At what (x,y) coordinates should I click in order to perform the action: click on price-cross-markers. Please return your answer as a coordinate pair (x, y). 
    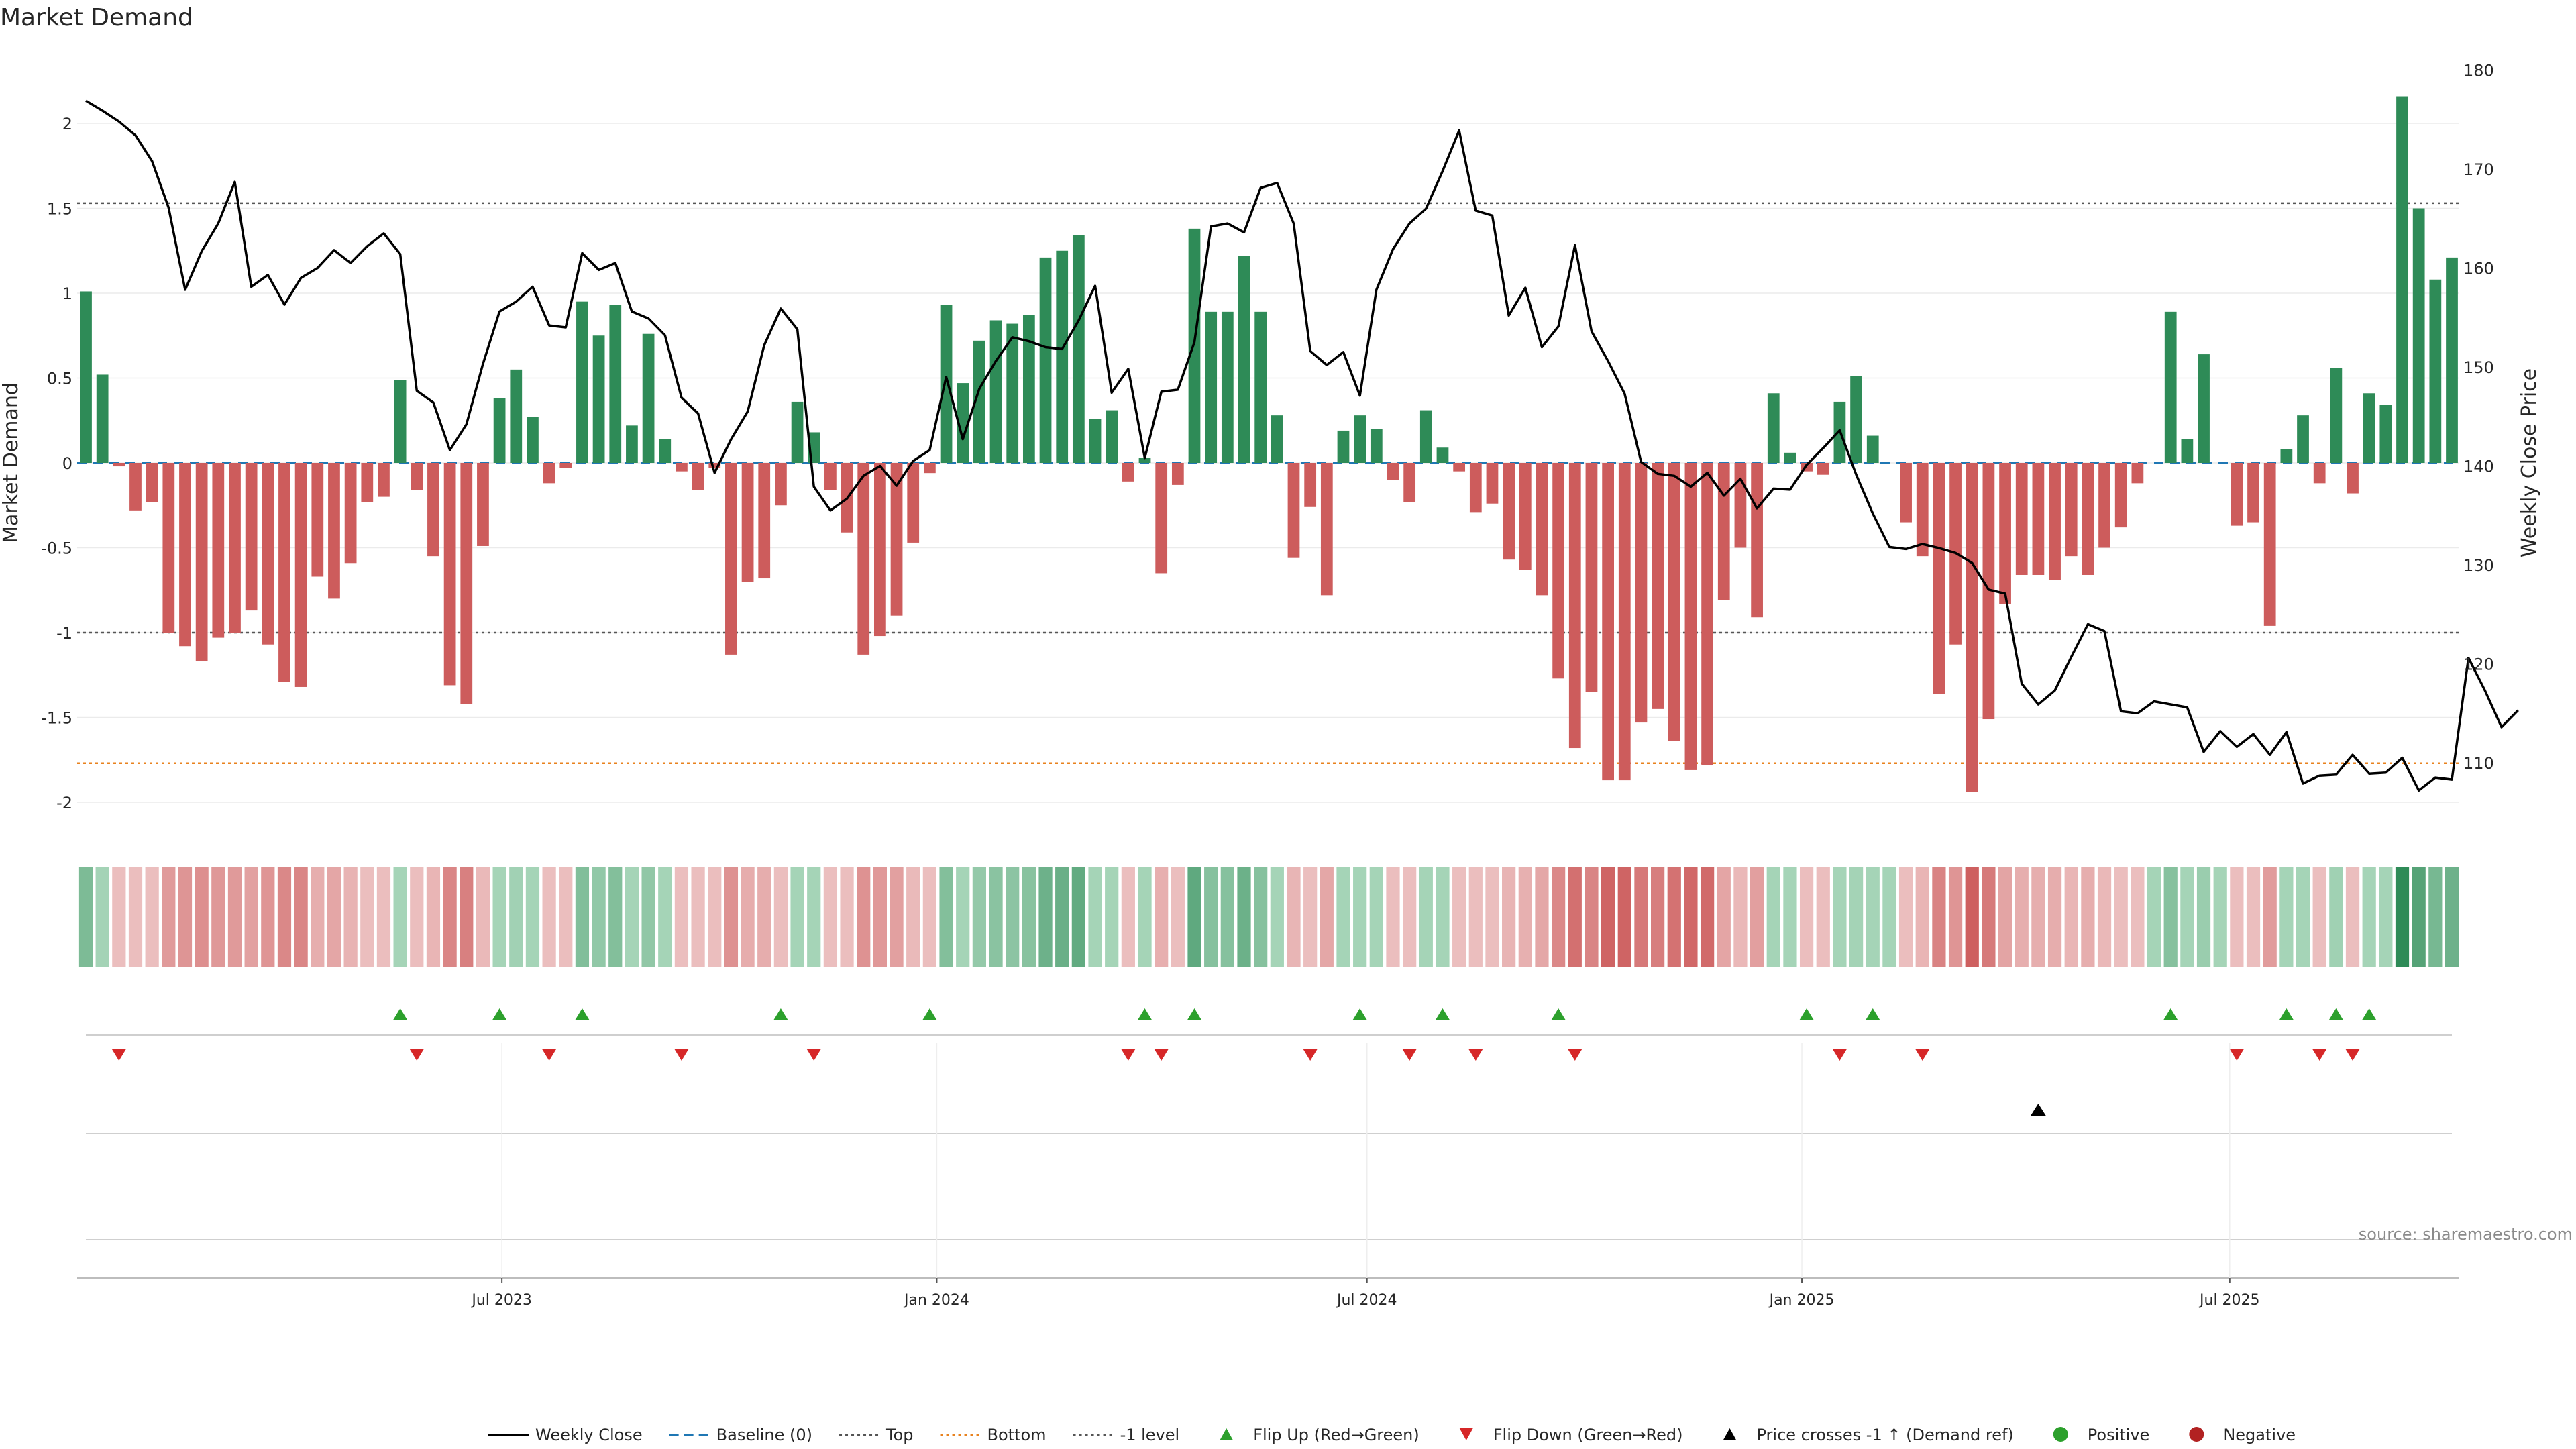
    Looking at the image, I should click on (2038, 1110).